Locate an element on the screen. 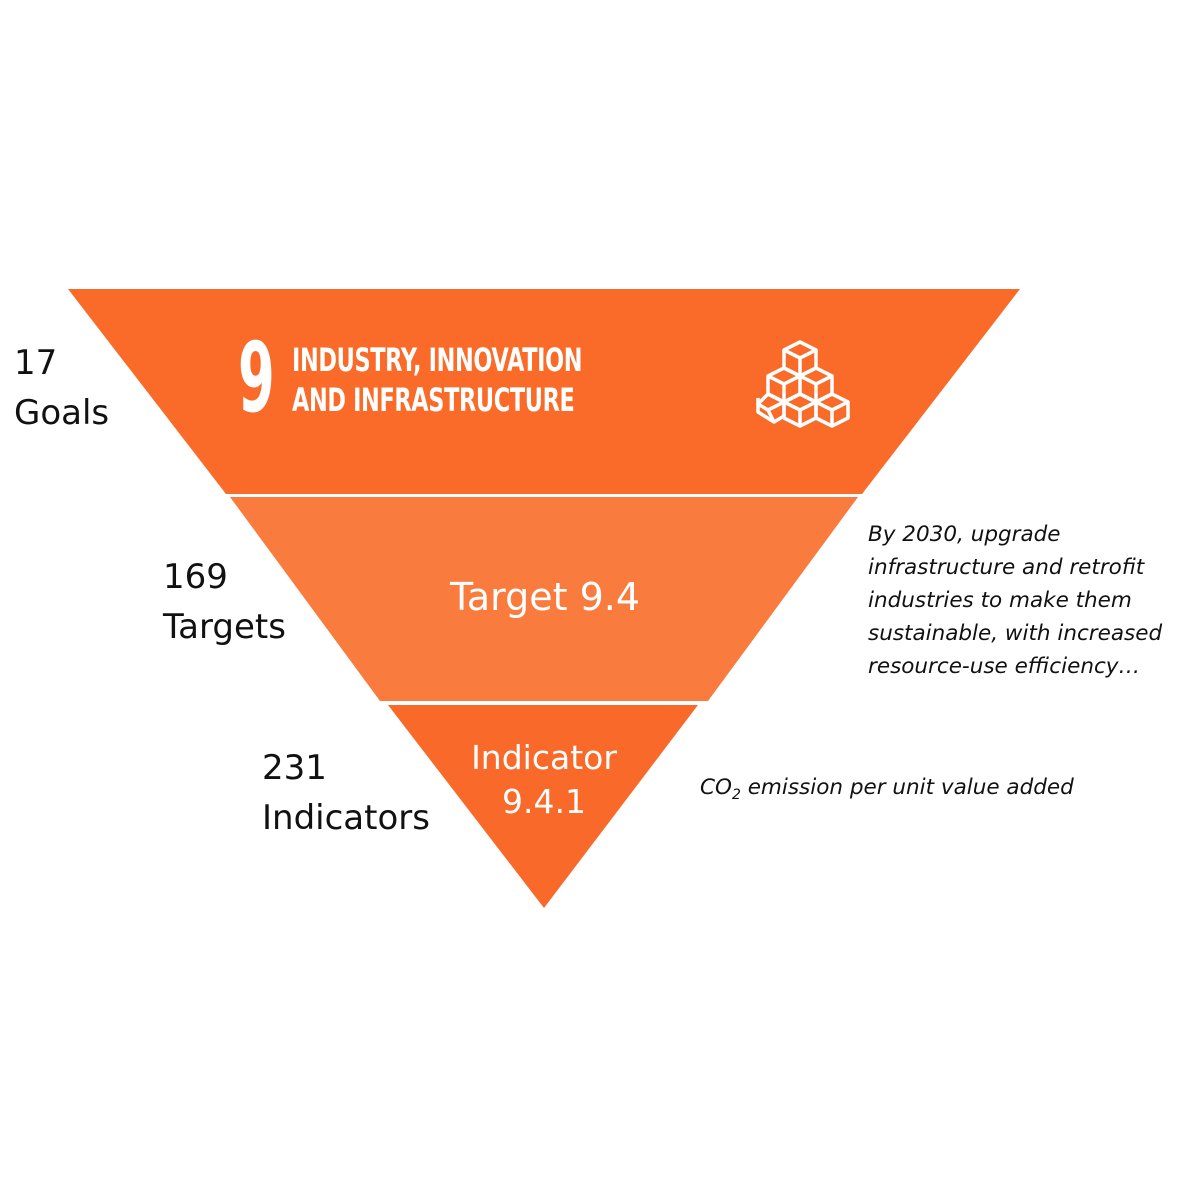  indicators-label: Indicators is located at coordinates (346, 818).